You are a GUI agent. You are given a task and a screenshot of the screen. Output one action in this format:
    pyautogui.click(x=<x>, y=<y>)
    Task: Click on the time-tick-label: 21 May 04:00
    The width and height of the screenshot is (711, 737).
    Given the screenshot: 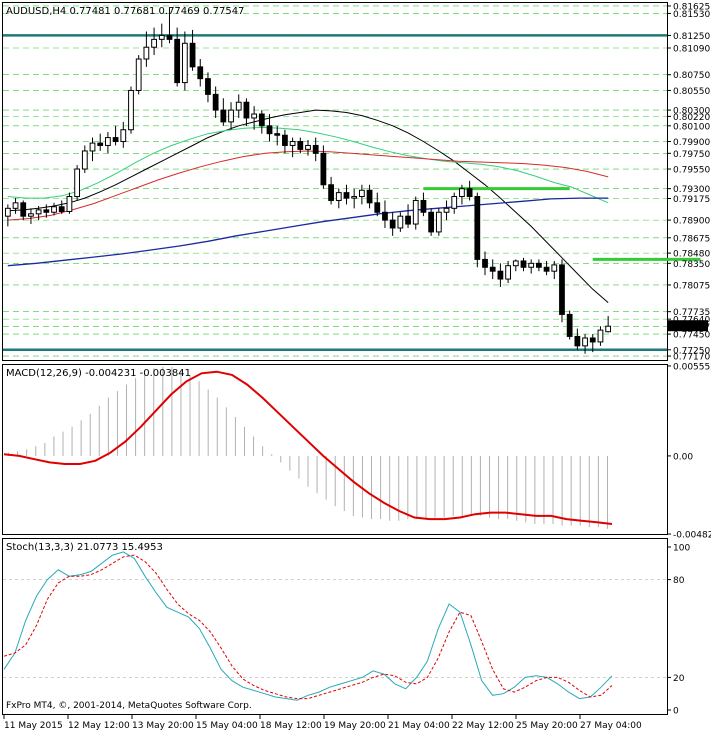 What is the action you would take?
    pyautogui.click(x=419, y=726)
    